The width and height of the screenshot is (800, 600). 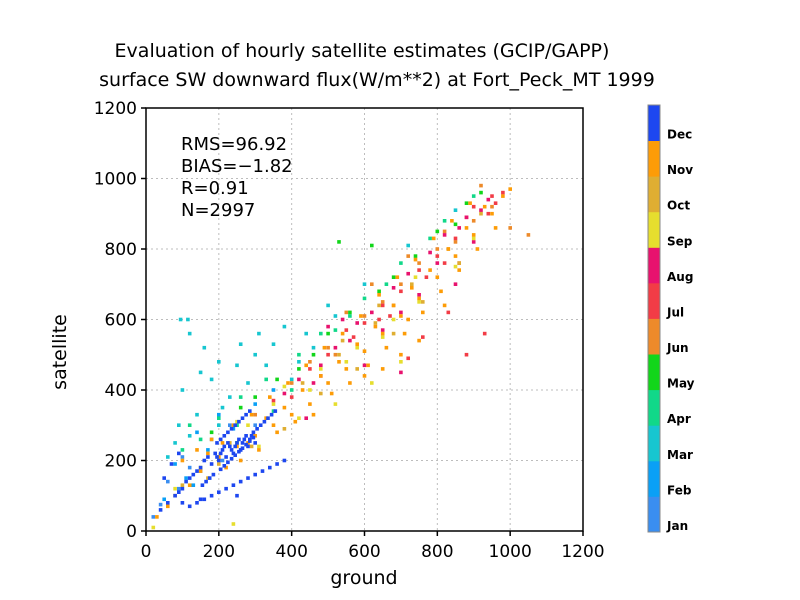 I want to click on x-axis-ticks: 0 200 400 600 800 1000 1200, so click(x=373, y=546).